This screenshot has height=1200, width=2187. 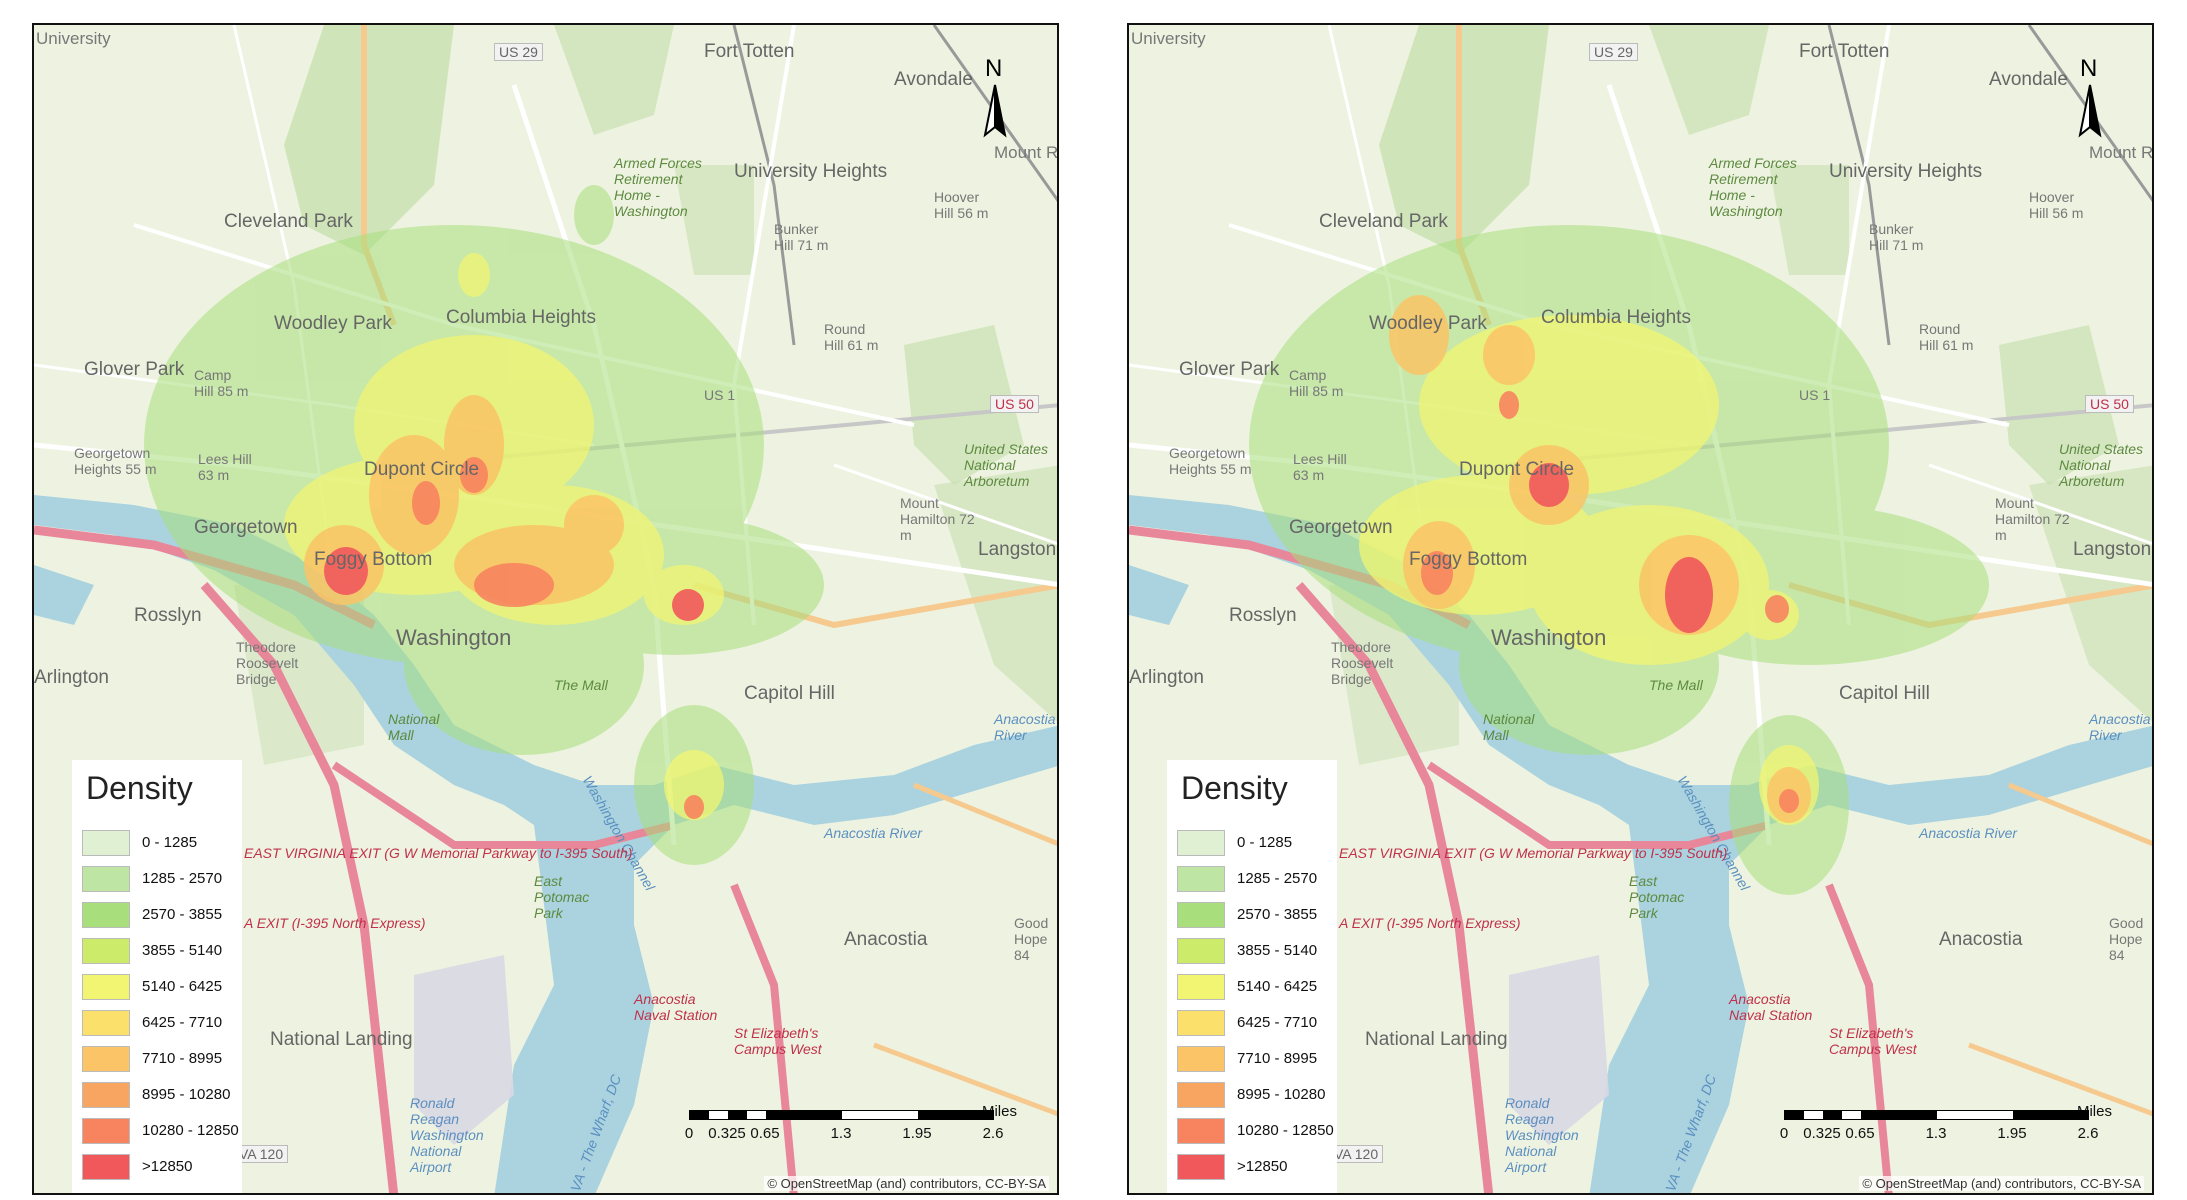 I want to click on legend-row: 0 - 1285, so click(x=1257, y=843).